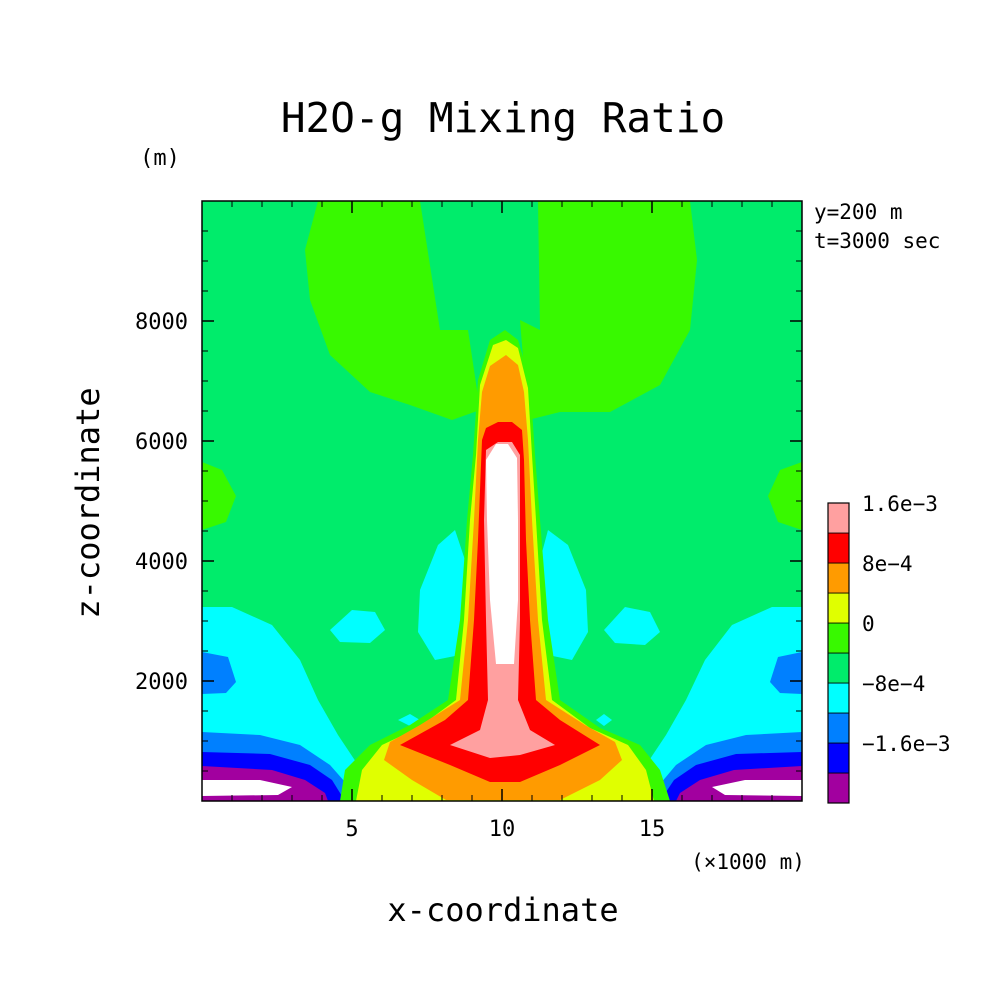  Describe the element at coordinates (632, 626) in the screenshot. I see `contour-cyan-small-right` at that location.